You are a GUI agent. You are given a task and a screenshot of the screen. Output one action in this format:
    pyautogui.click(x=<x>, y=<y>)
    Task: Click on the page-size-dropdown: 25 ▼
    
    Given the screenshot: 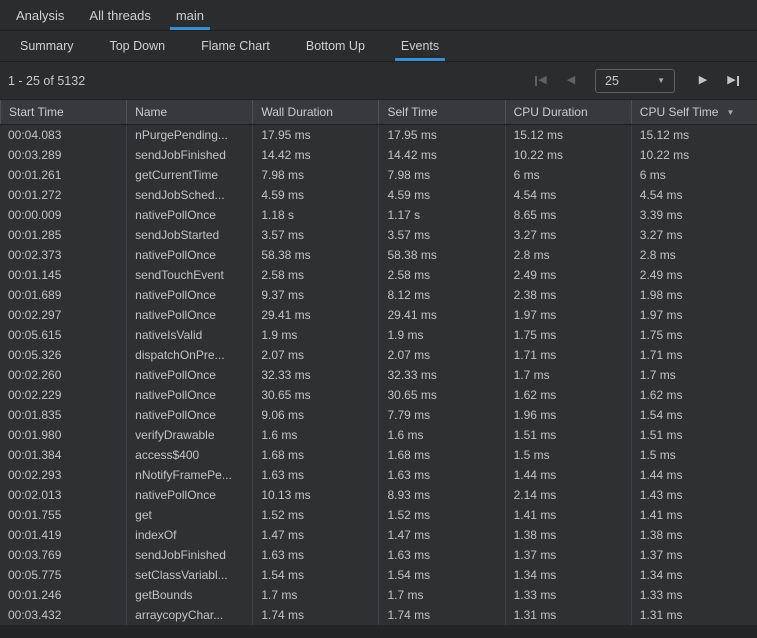 What is the action you would take?
    pyautogui.click(x=635, y=80)
    